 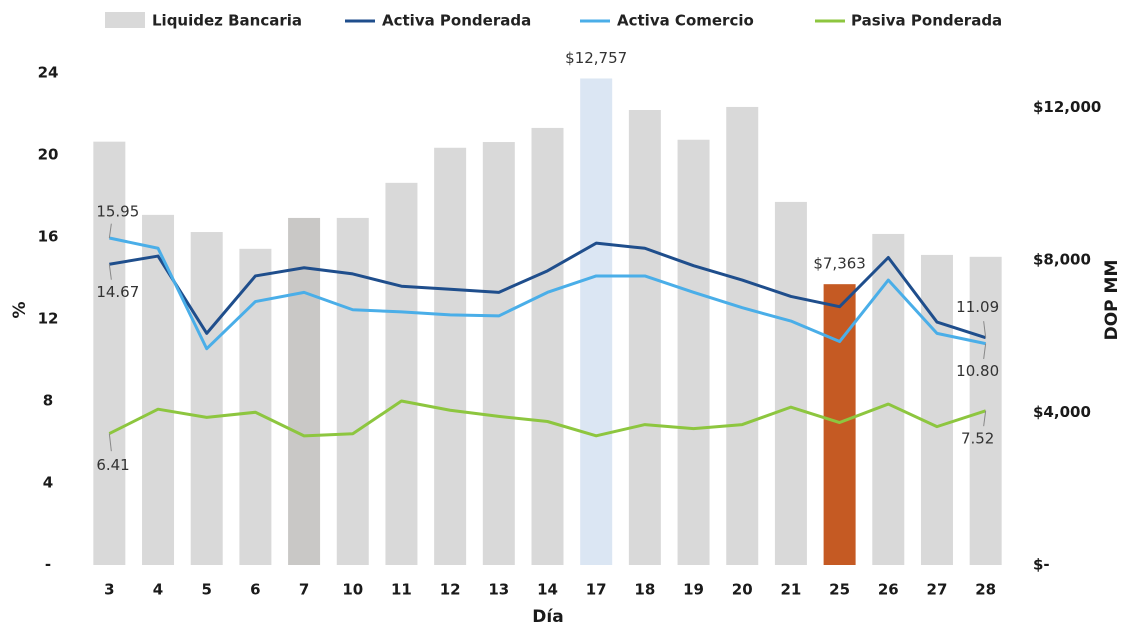 What do you see at coordinates (596, 58) in the screenshot?
I see `bar-label: $12,757` at bounding box center [596, 58].